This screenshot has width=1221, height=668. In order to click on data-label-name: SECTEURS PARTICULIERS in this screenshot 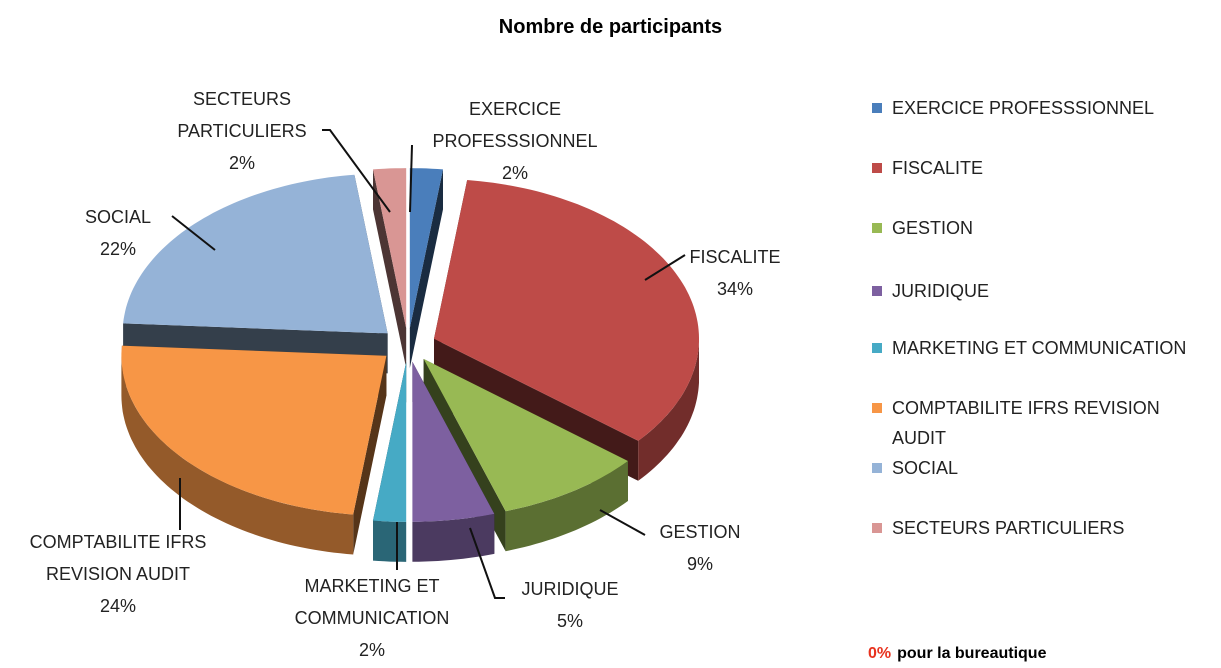, I will do `click(242, 115)`.